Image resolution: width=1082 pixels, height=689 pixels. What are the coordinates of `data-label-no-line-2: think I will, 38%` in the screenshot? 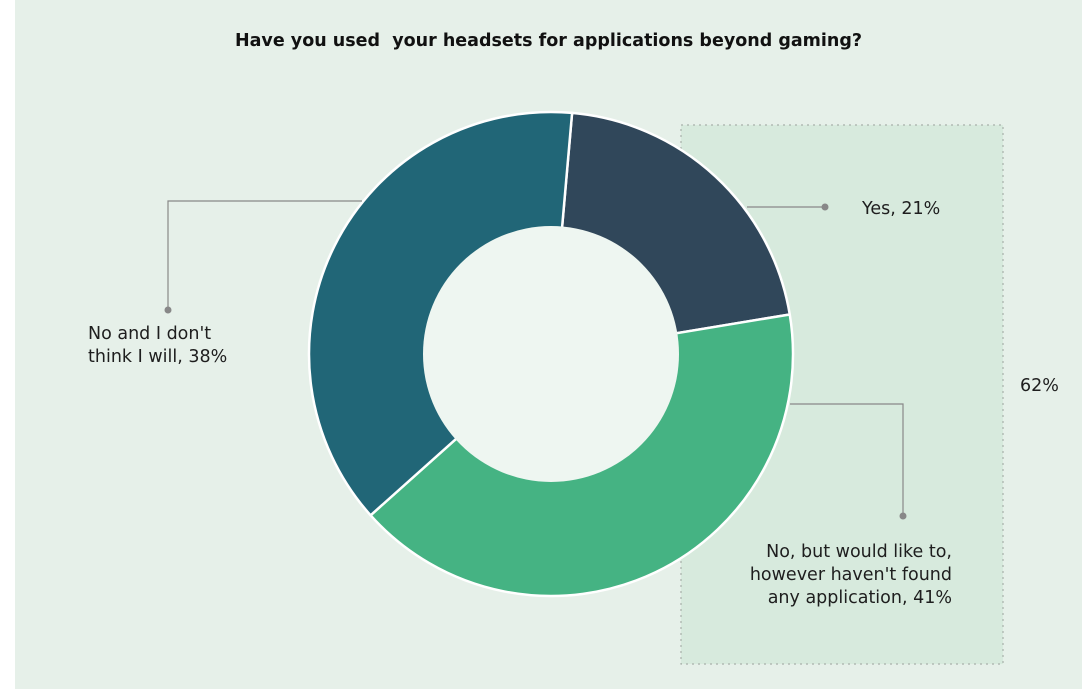 It's located at (158, 357).